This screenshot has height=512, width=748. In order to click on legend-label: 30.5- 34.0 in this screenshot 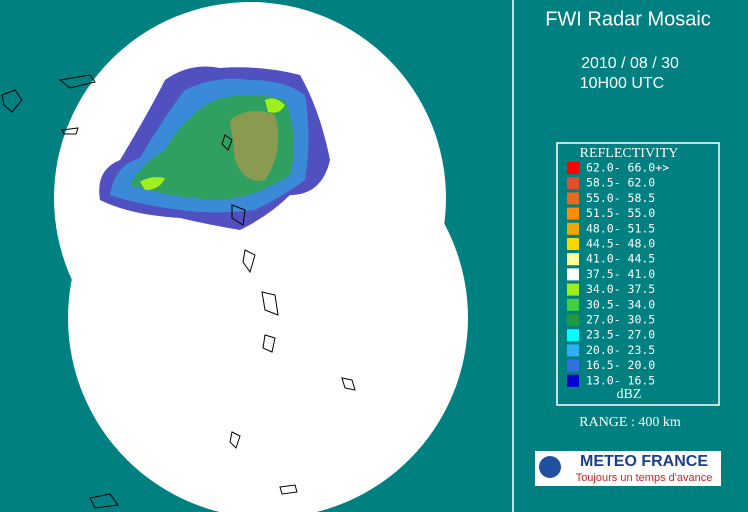, I will do `click(620, 304)`.